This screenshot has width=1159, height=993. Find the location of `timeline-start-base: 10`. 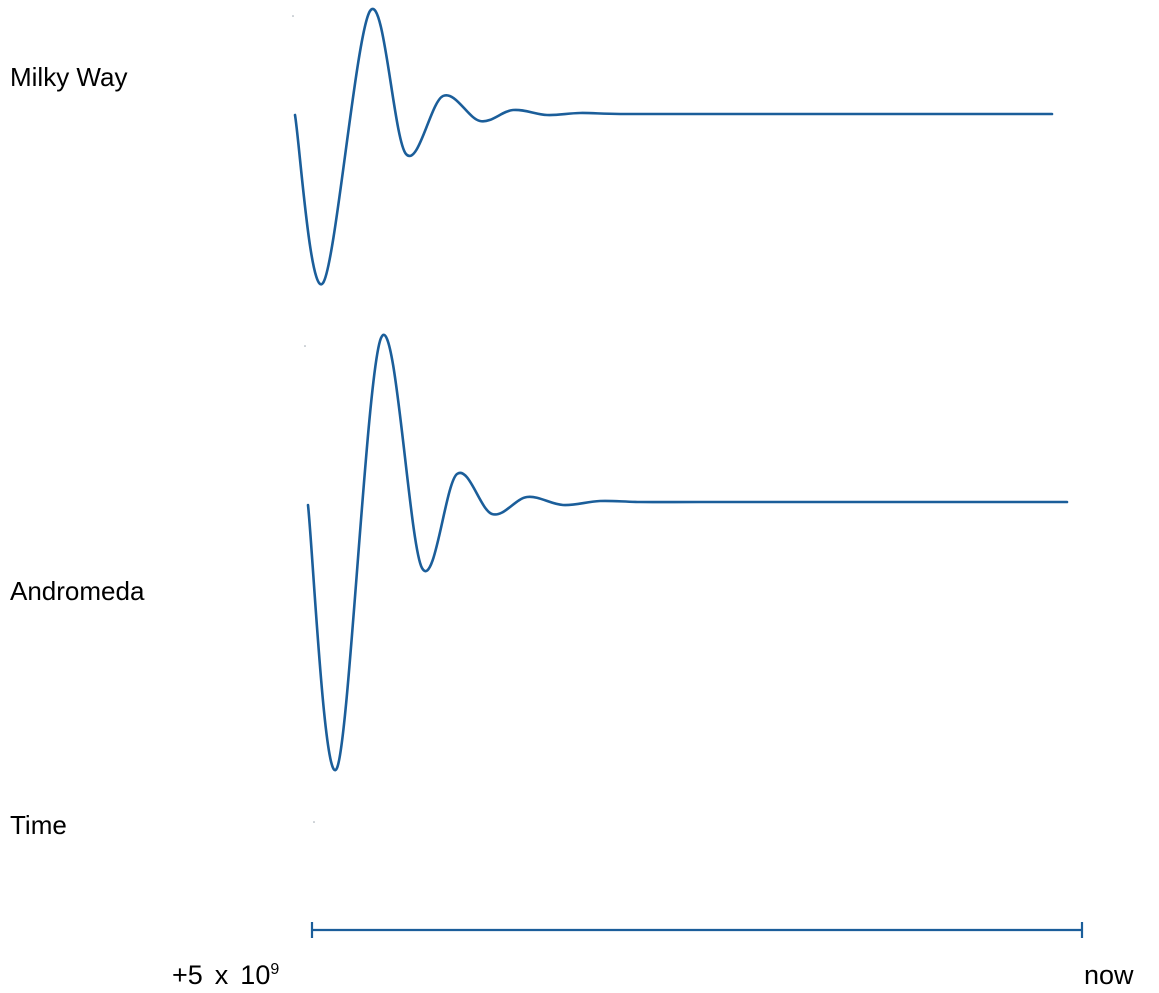

timeline-start-base: 10 is located at coordinates (255, 975).